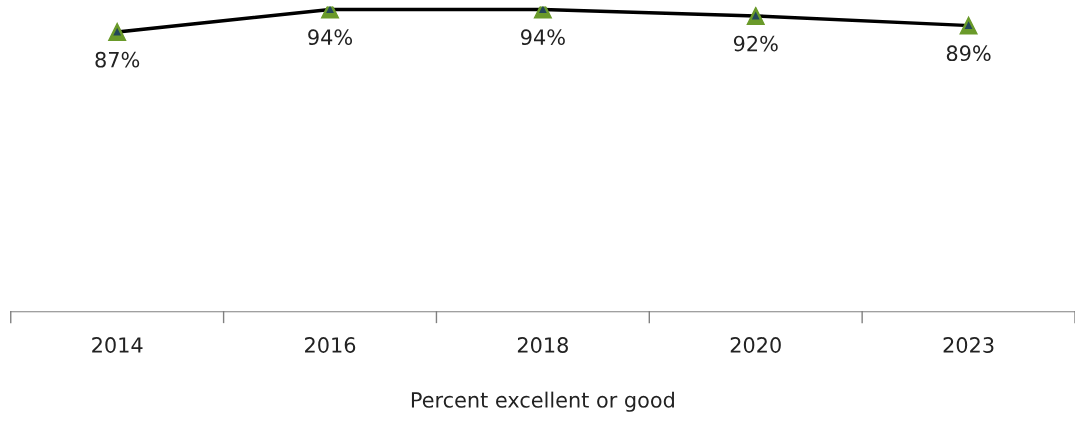 This screenshot has width=1075, height=430. What do you see at coordinates (117, 345) in the screenshot?
I see `x-tick-label: 2014` at bounding box center [117, 345].